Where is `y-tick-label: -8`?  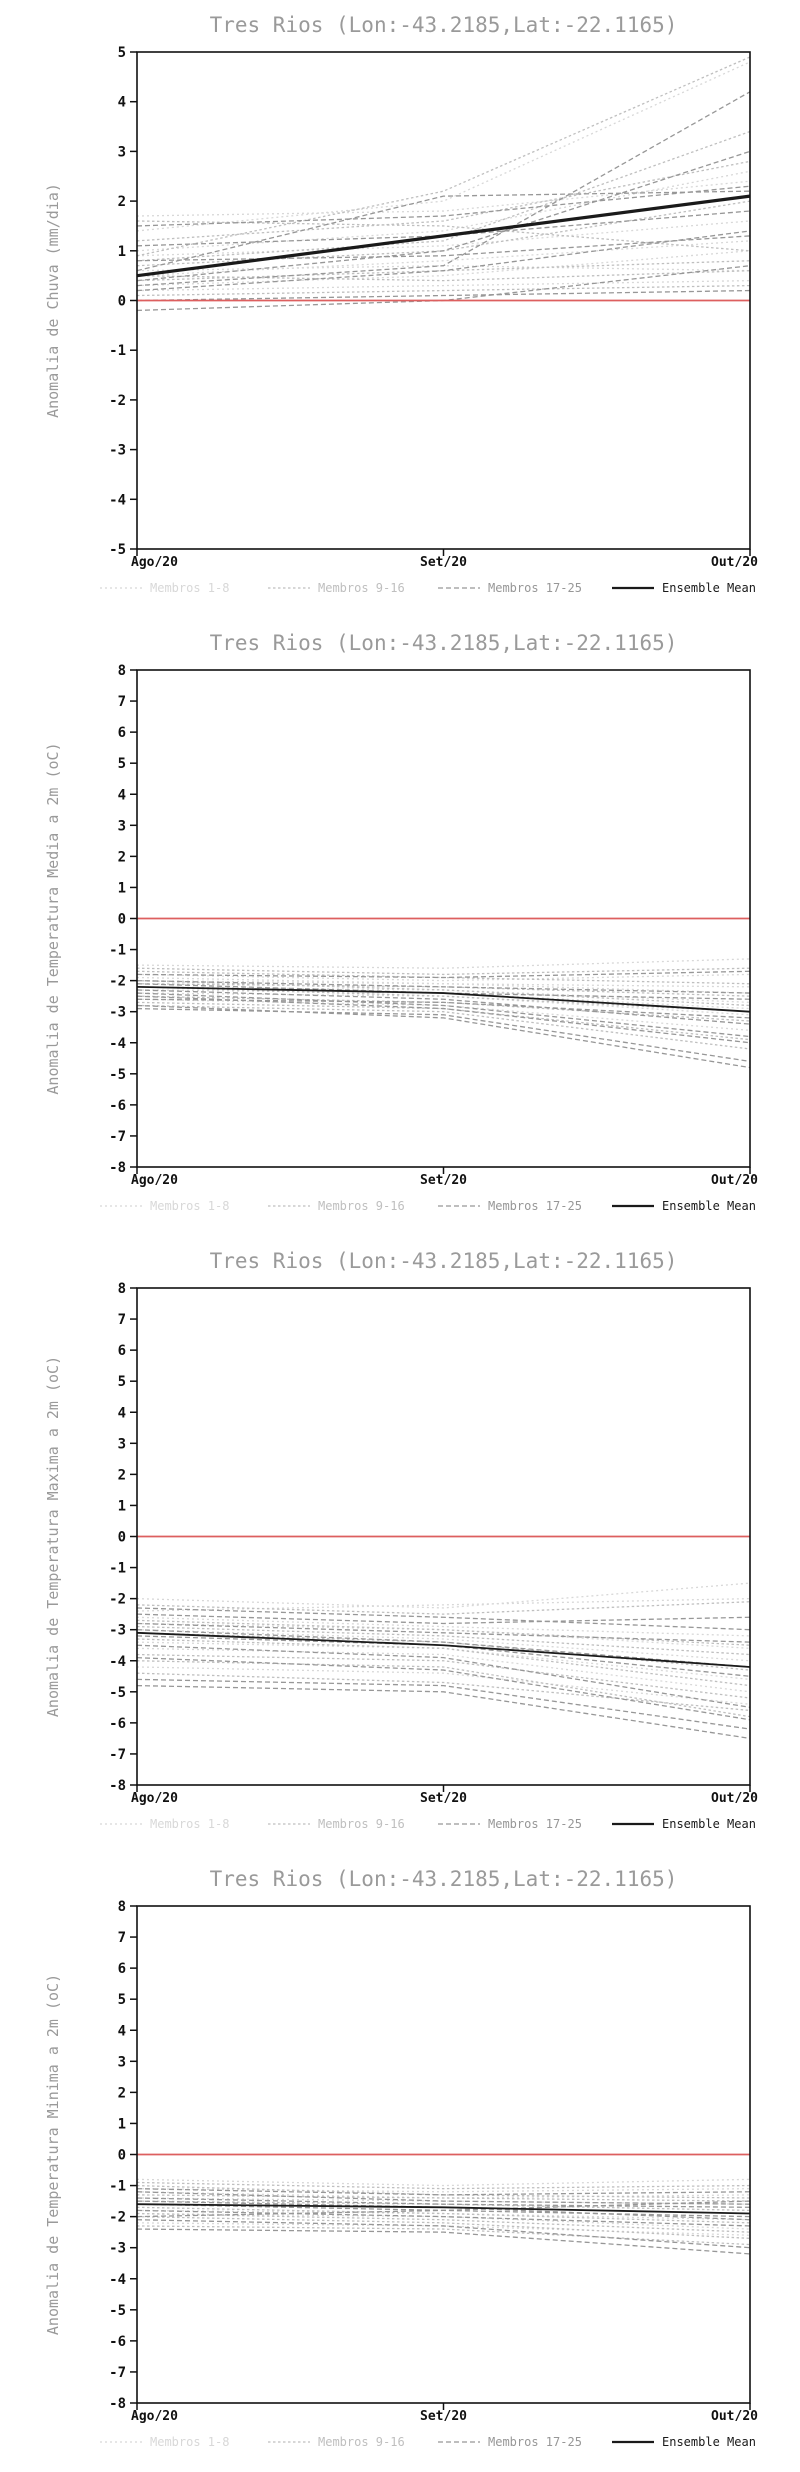
y-tick-label: -8 is located at coordinates (117, 1168).